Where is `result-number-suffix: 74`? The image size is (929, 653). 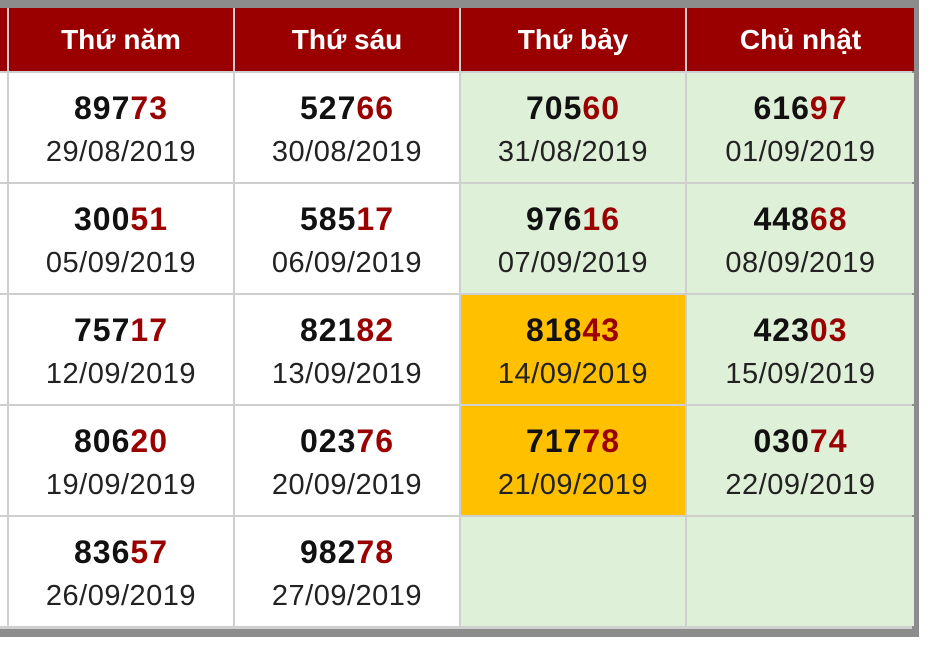 result-number-suffix: 74 is located at coordinates (828, 440).